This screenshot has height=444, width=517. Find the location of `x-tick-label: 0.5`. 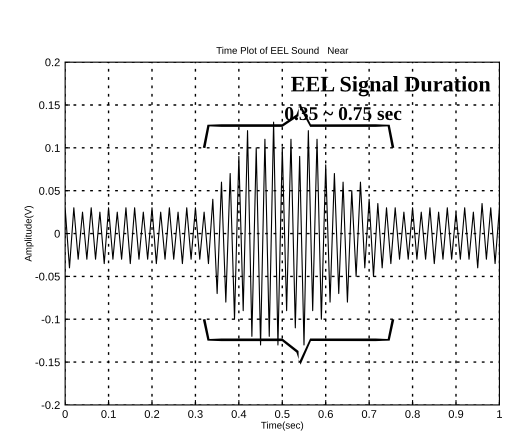

x-tick-label: 0.5 is located at coordinates (282, 414).